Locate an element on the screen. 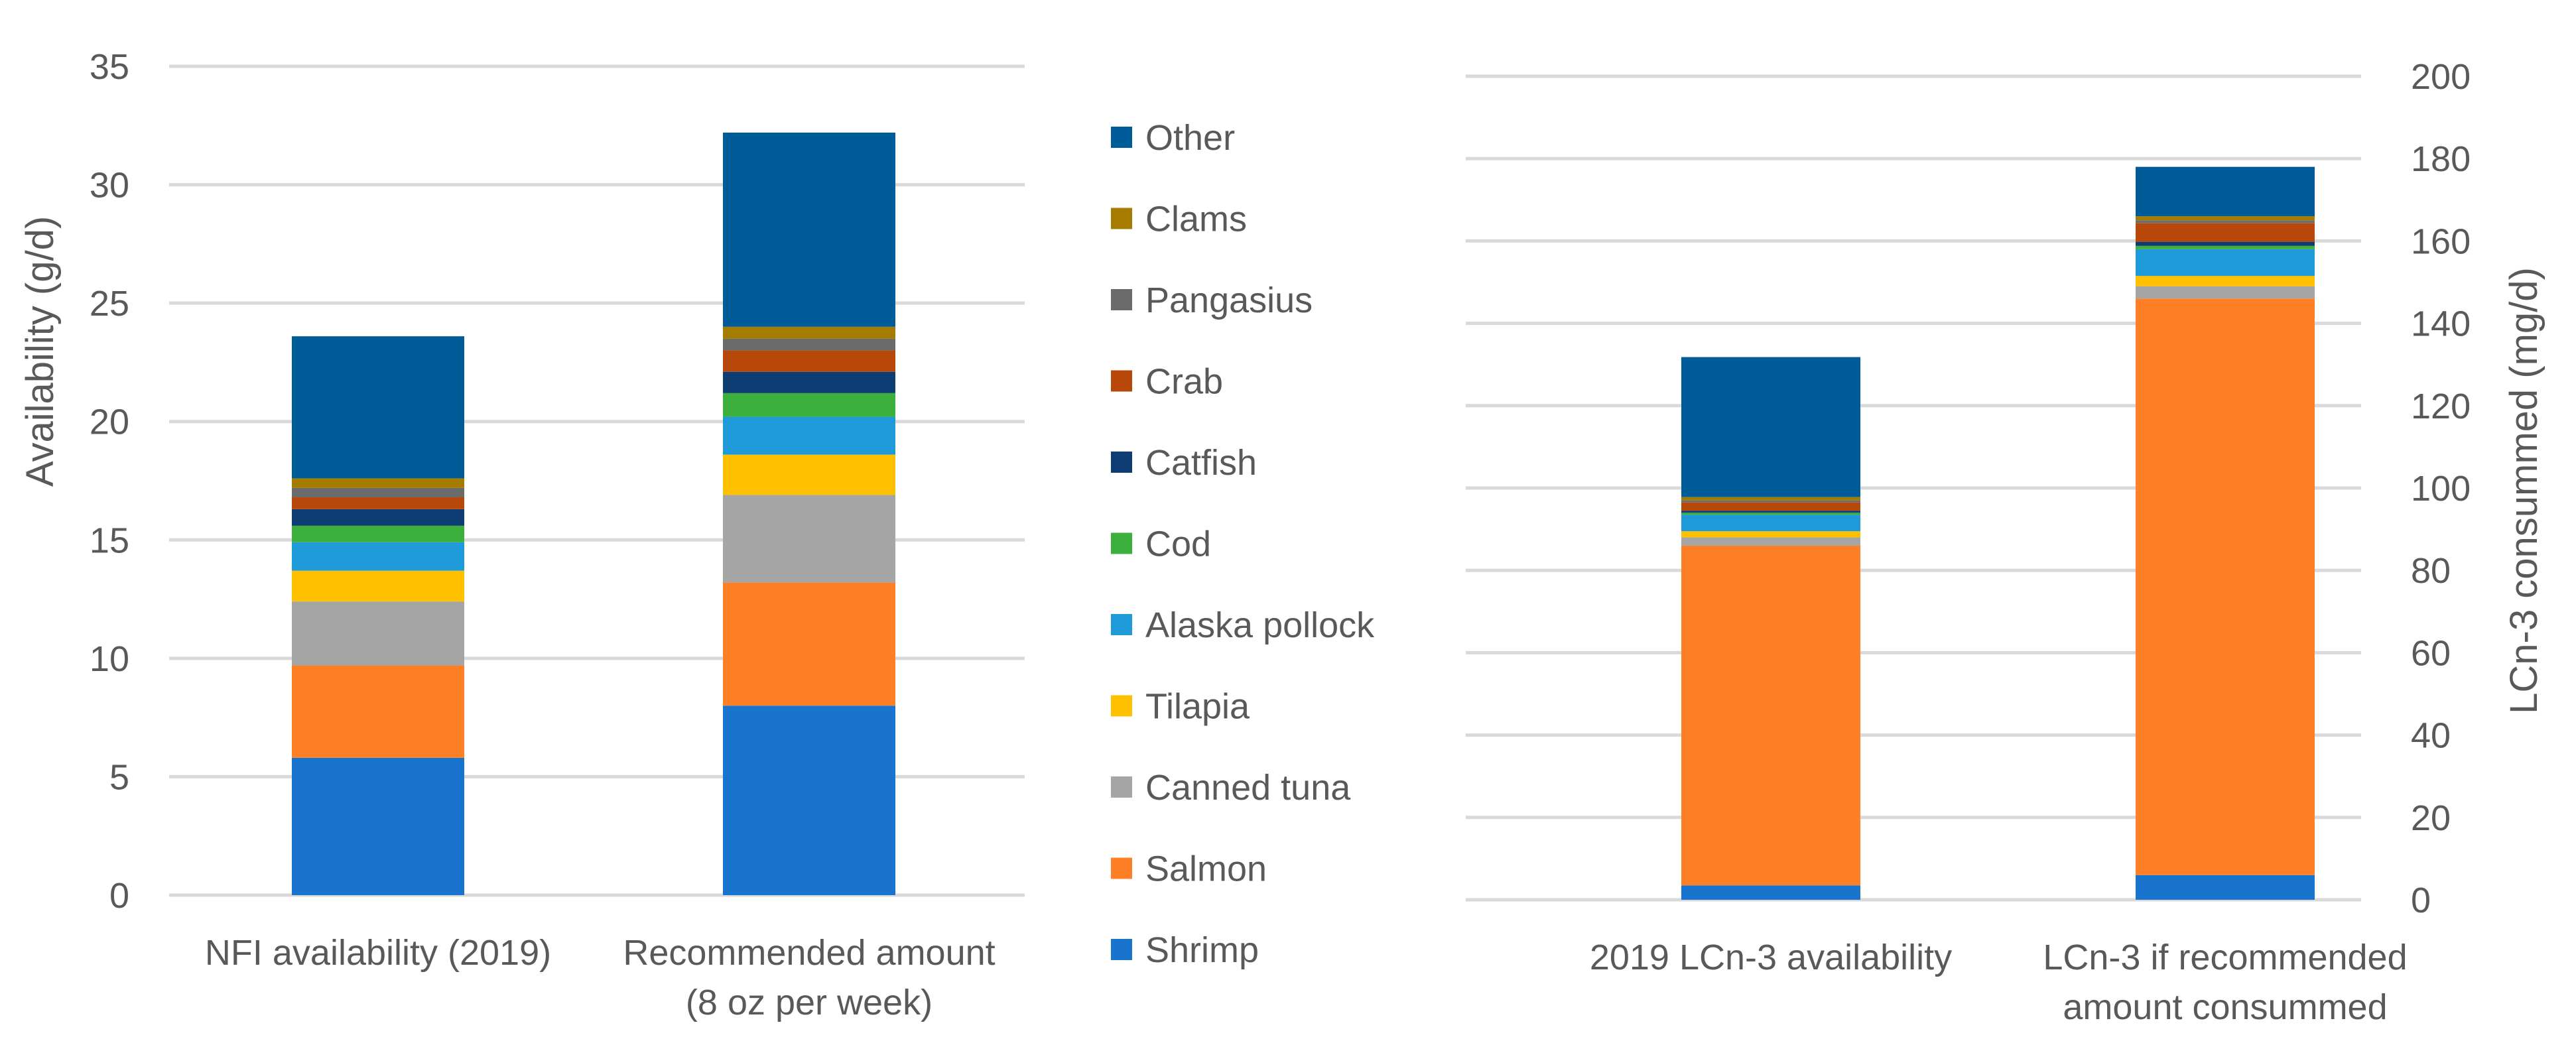 The height and width of the screenshot is (1041, 2576). legend-item-alaska-pollock: Alaska pollock is located at coordinates (1243, 625).